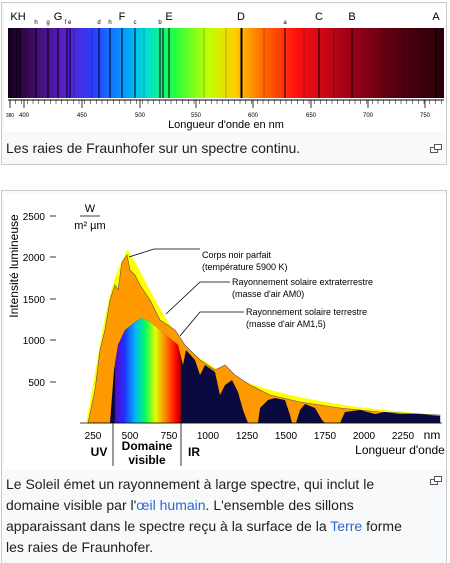  Describe the element at coordinates (90, 209) in the screenshot. I see `unit: W` at that location.